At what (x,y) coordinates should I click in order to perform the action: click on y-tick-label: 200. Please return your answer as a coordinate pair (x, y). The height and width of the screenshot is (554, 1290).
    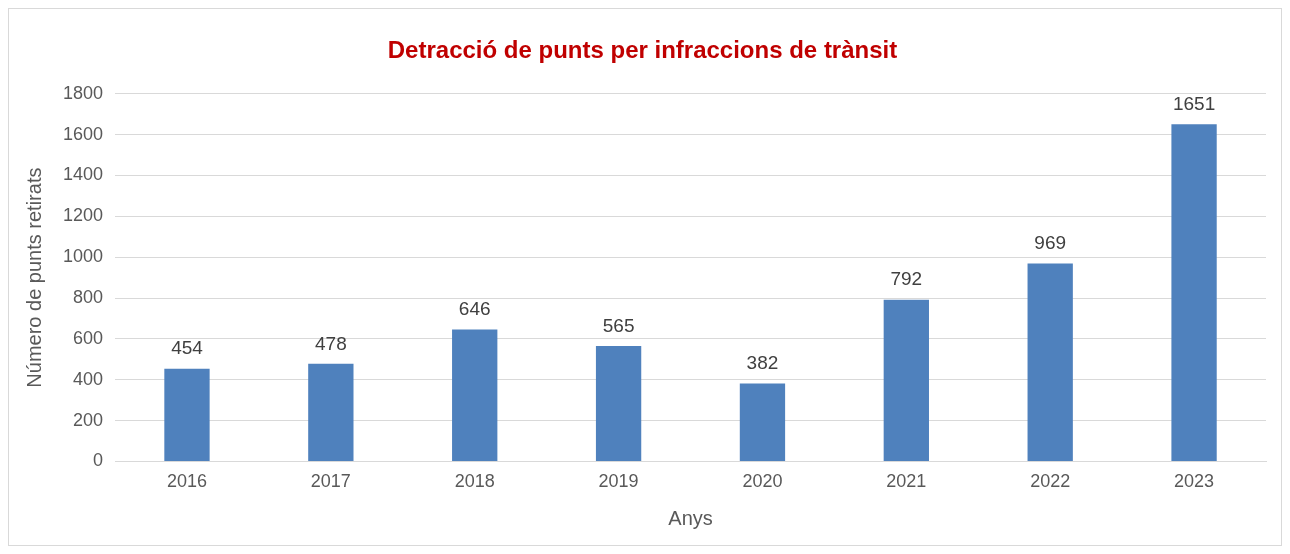
    Looking at the image, I should click on (88, 419).